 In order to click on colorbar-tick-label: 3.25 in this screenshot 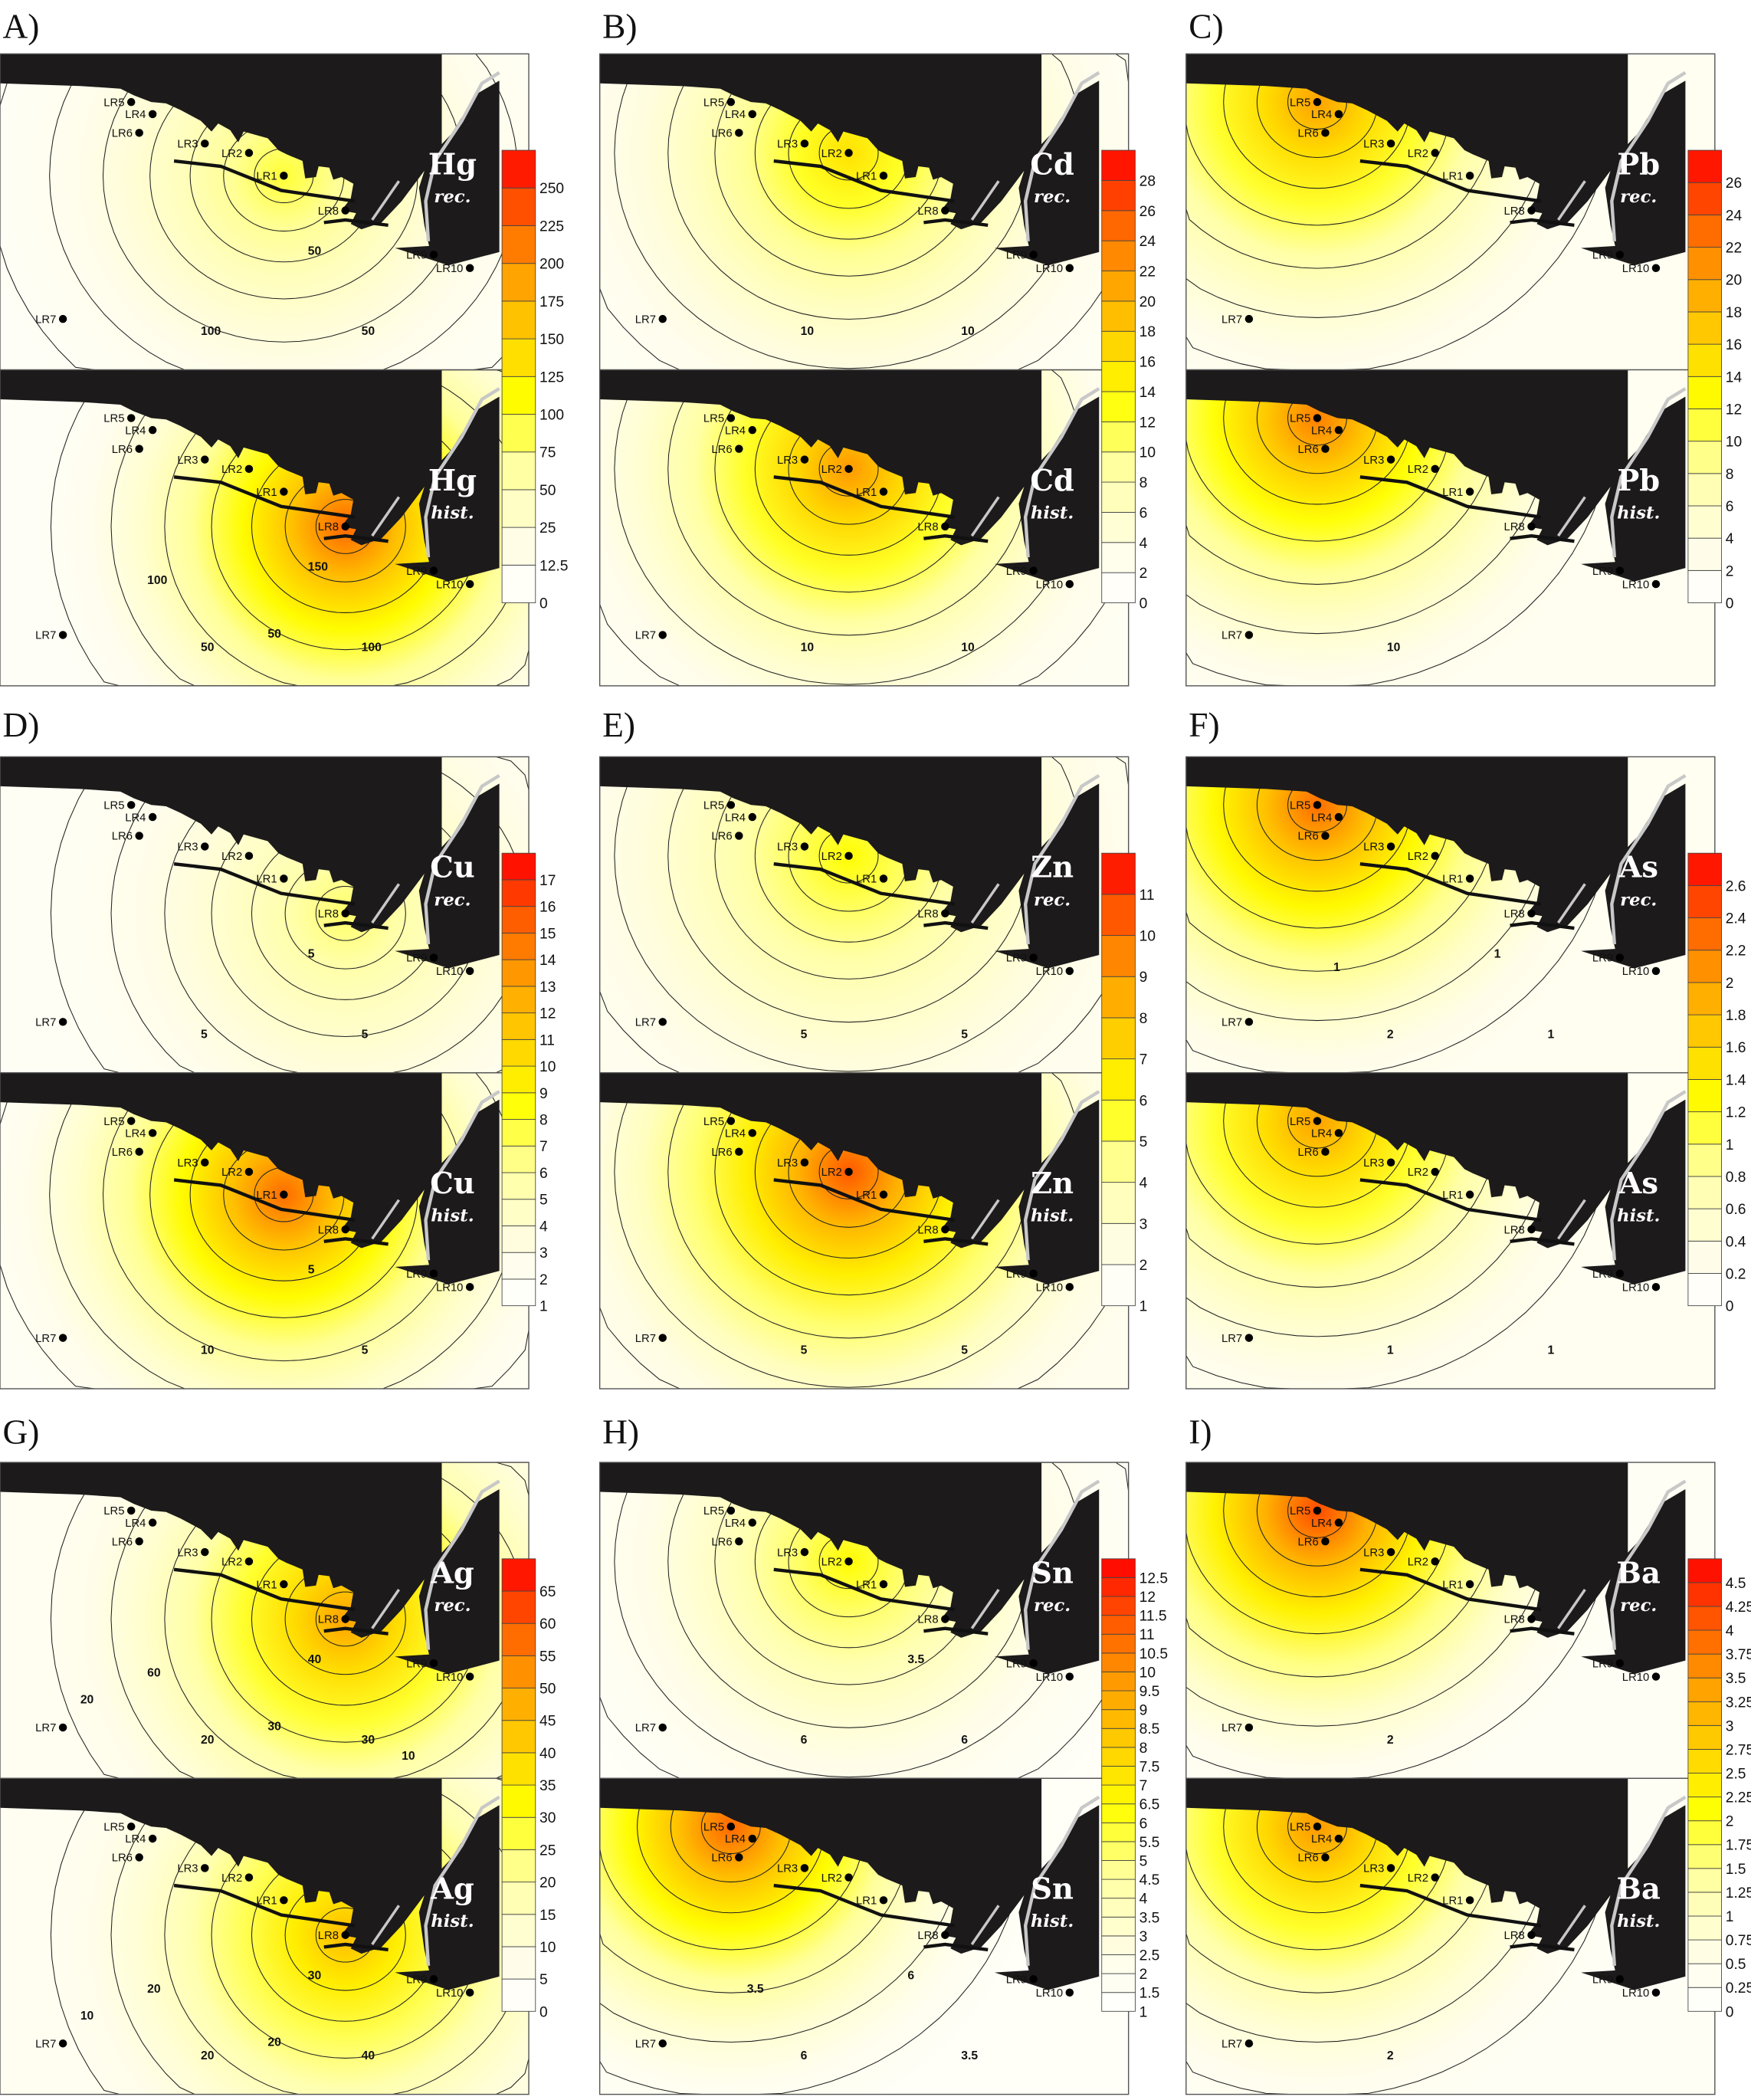, I will do `click(1738, 1703)`.